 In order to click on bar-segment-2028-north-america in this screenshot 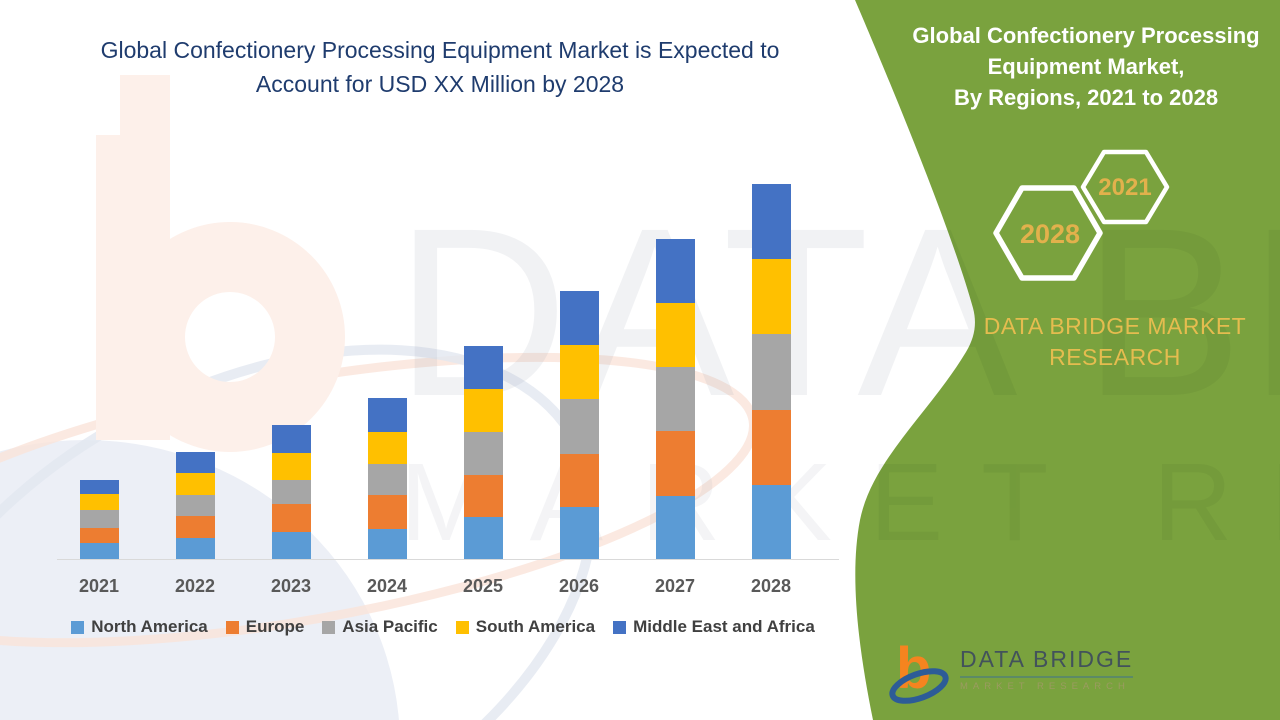, I will do `click(771, 522)`.